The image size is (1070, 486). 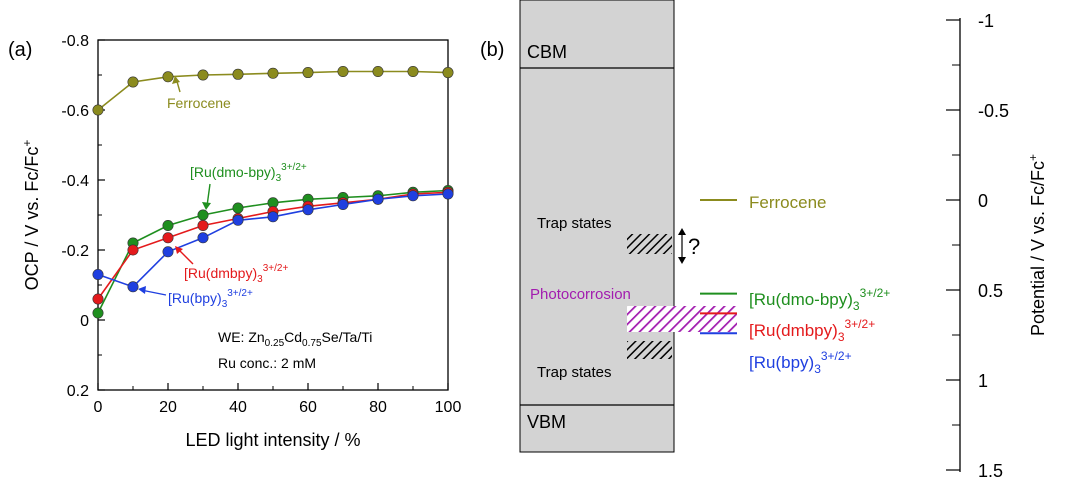 I want to click on x-tick-label: 80, so click(x=378, y=407).